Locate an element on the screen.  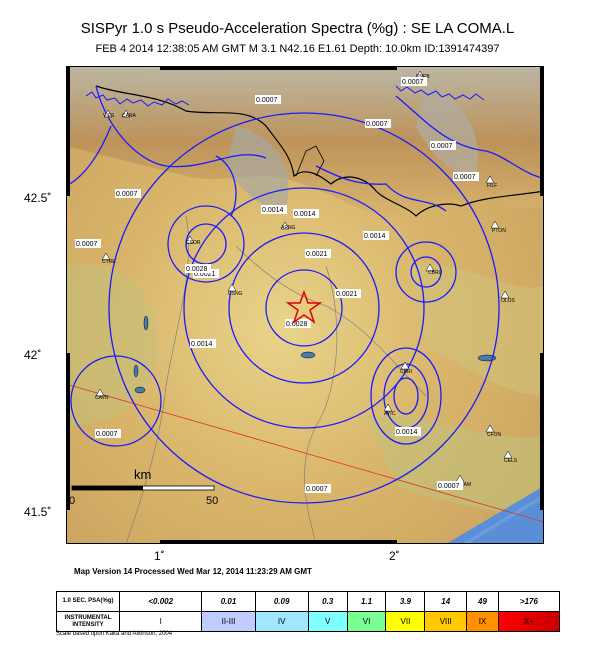
legend-intensity: VIII is located at coordinates (446, 621).